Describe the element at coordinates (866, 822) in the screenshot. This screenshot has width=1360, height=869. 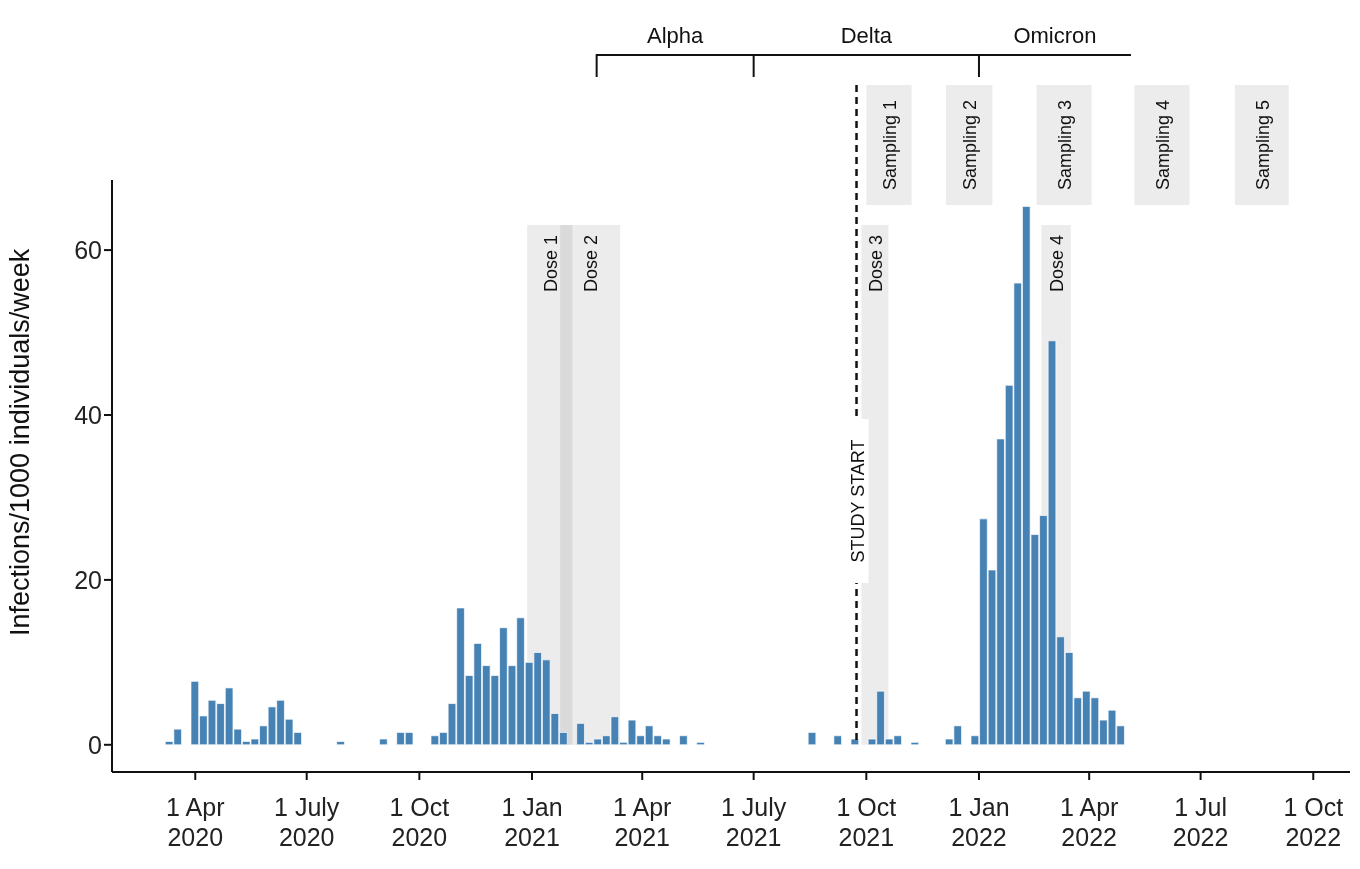
I see `x-tick-label: 1 Oct 2021` at that location.